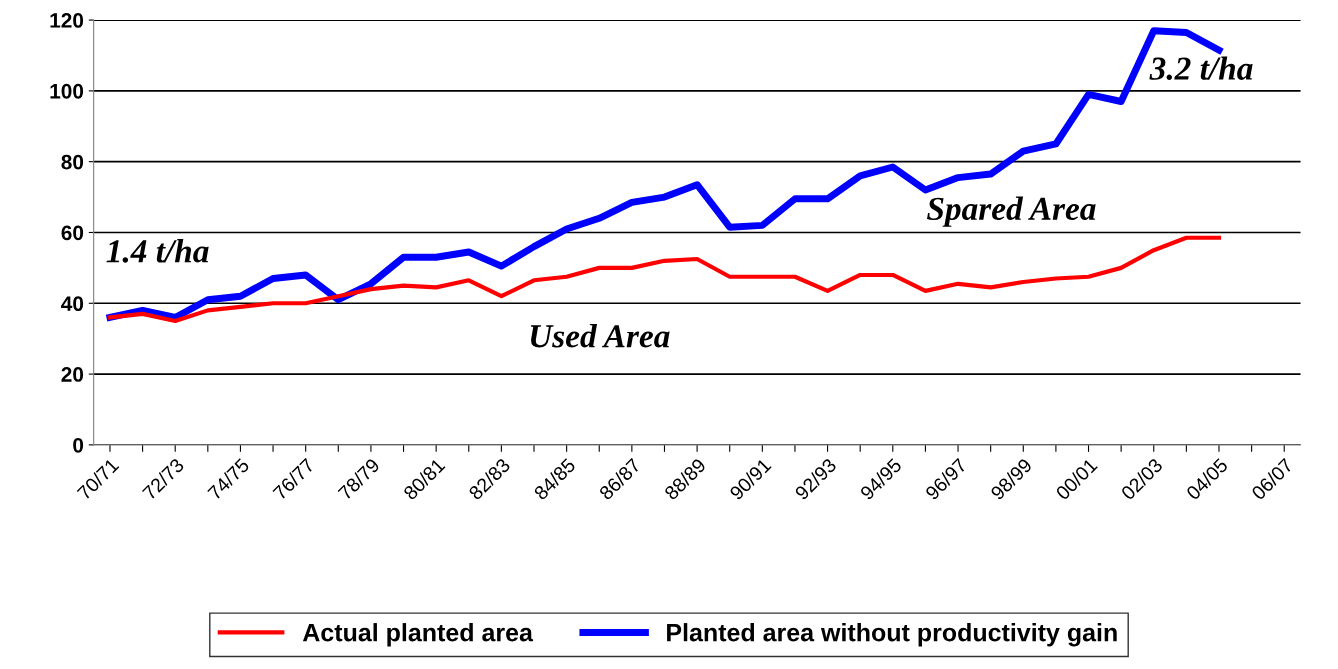  What do you see at coordinates (892, 635) in the screenshot?
I see `legend-label: Planted area without productivity gain` at bounding box center [892, 635].